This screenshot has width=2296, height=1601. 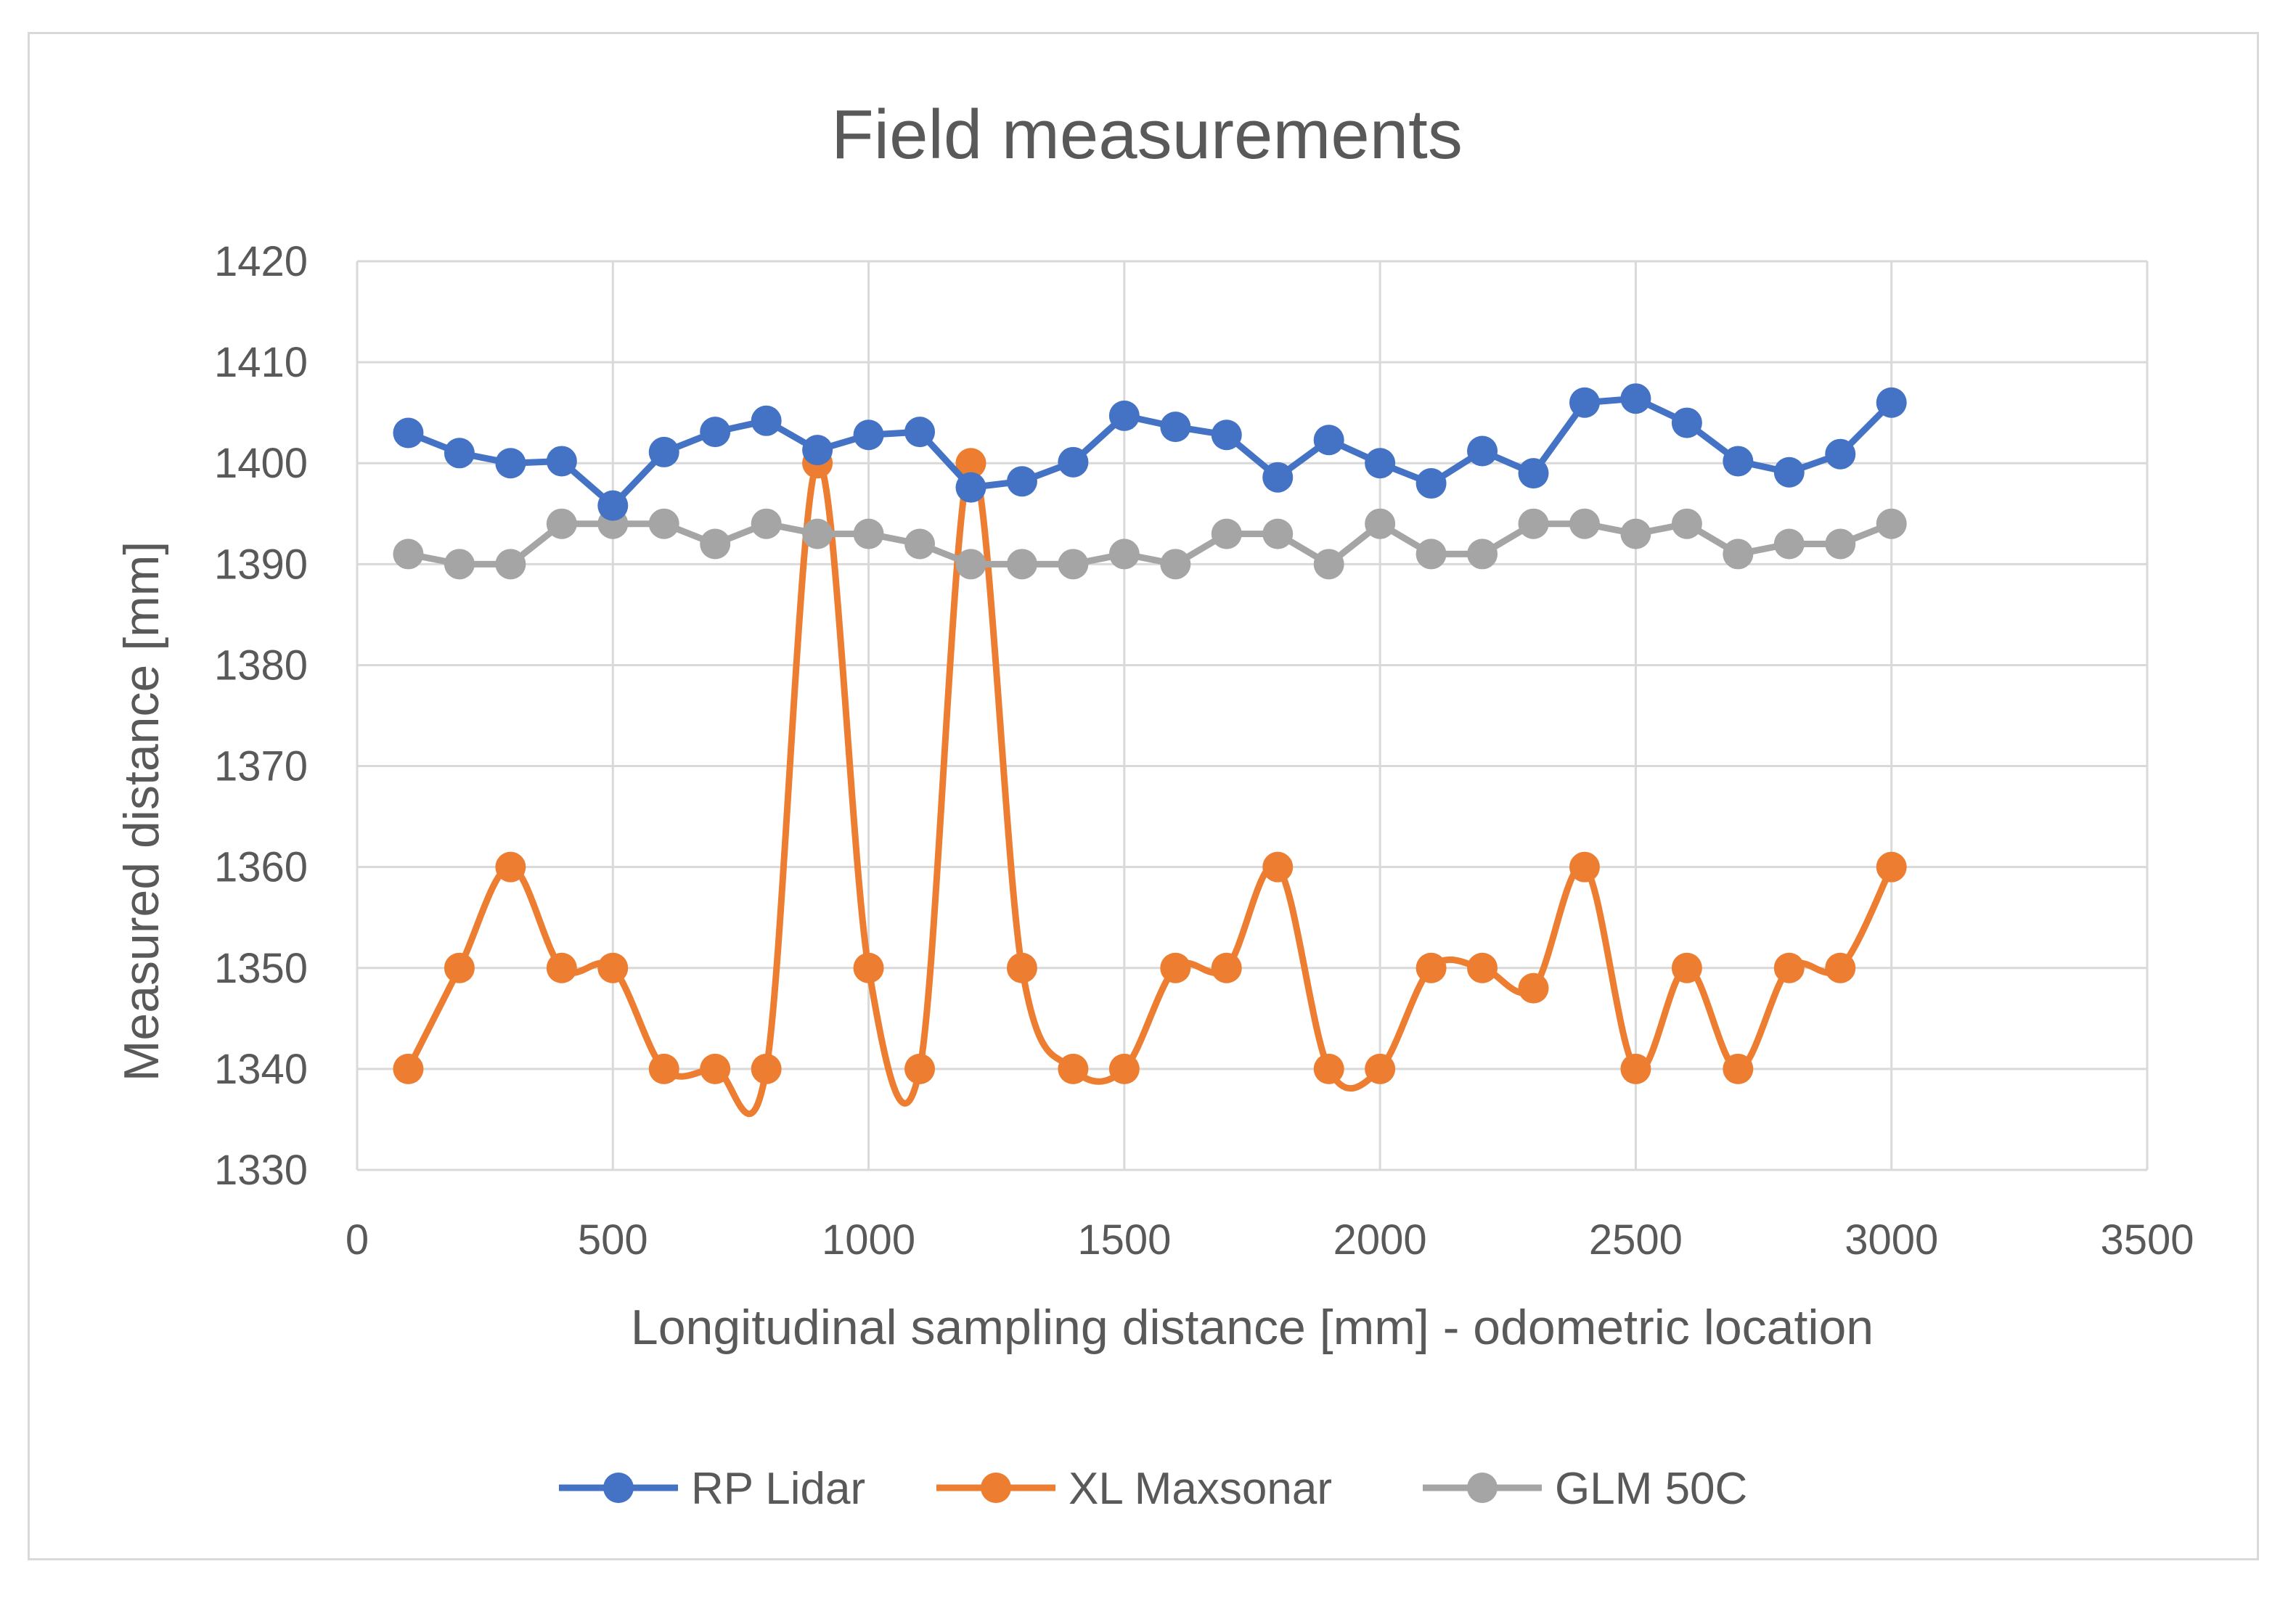 I want to click on x-tick-label: 2500, so click(x=1636, y=1240).